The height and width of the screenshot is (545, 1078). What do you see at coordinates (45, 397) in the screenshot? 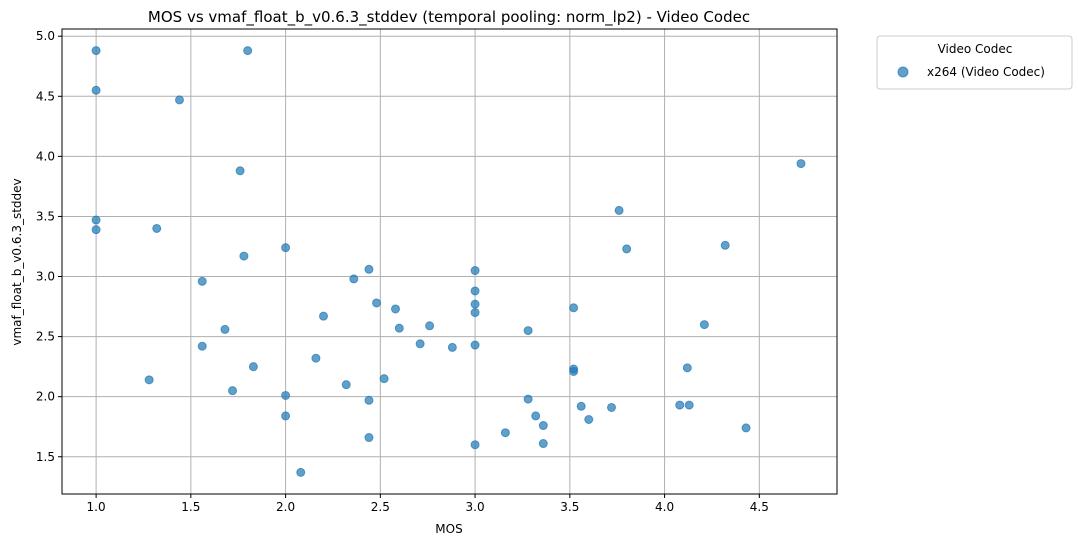
I see `y-tick-label: 2.0` at bounding box center [45, 397].